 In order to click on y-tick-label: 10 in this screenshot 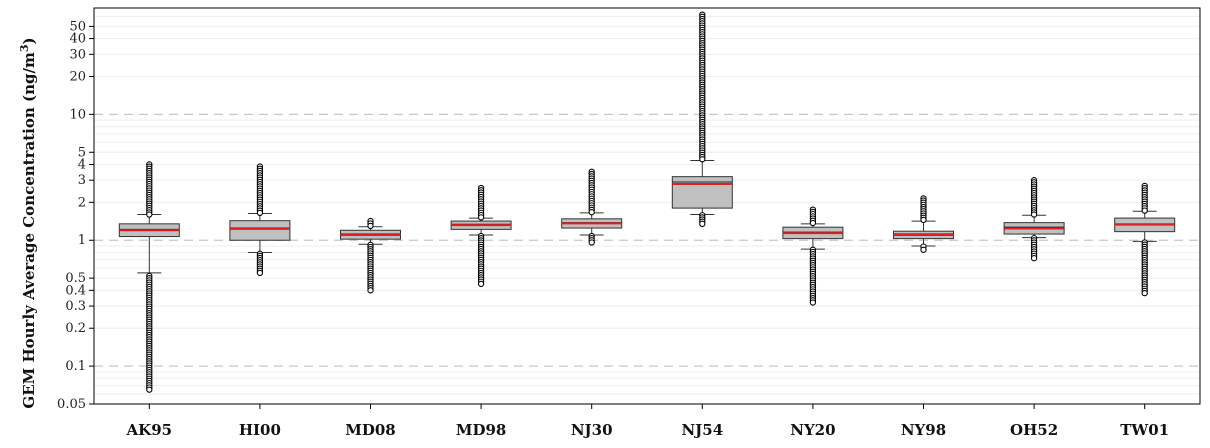, I will do `click(77, 114)`.